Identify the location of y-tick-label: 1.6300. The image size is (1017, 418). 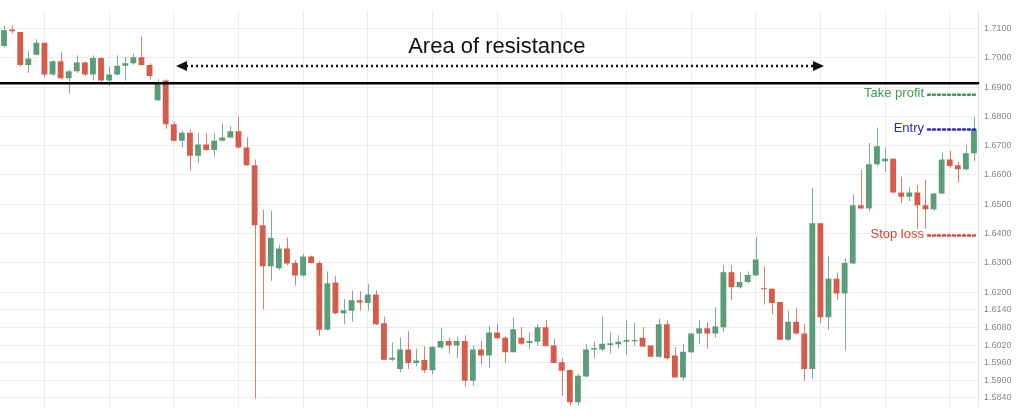
(998, 262).